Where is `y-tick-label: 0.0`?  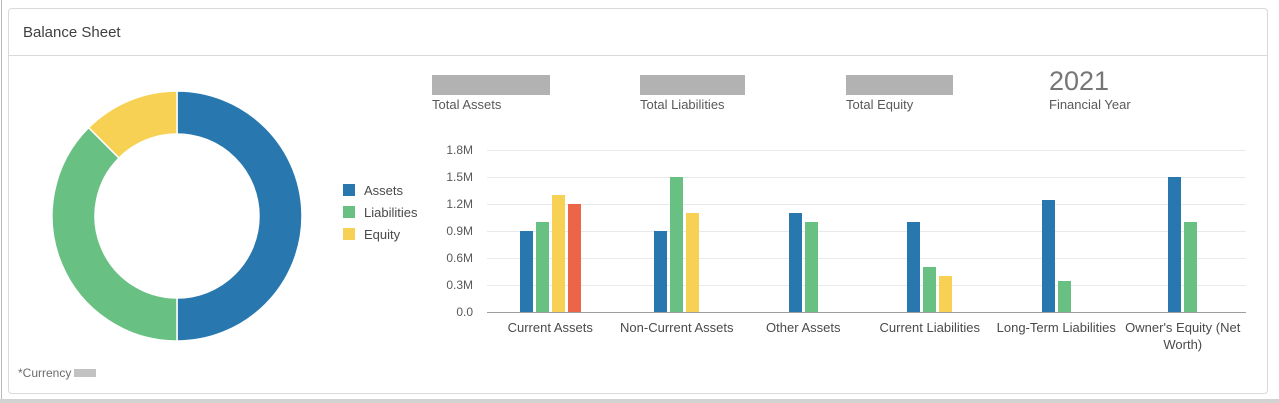 y-tick-label: 0.0 is located at coordinates (464, 312).